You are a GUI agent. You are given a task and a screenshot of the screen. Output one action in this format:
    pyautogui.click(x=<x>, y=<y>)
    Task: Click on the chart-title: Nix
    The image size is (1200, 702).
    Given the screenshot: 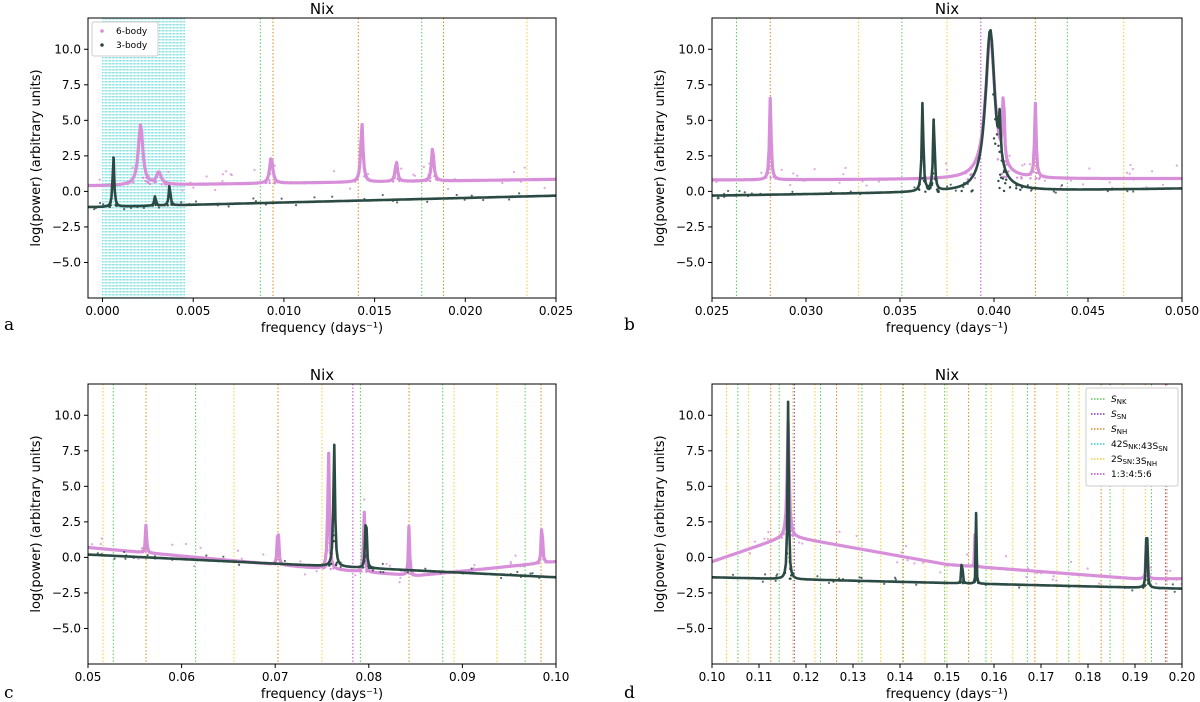 What is the action you would take?
    pyautogui.click(x=947, y=375)
    